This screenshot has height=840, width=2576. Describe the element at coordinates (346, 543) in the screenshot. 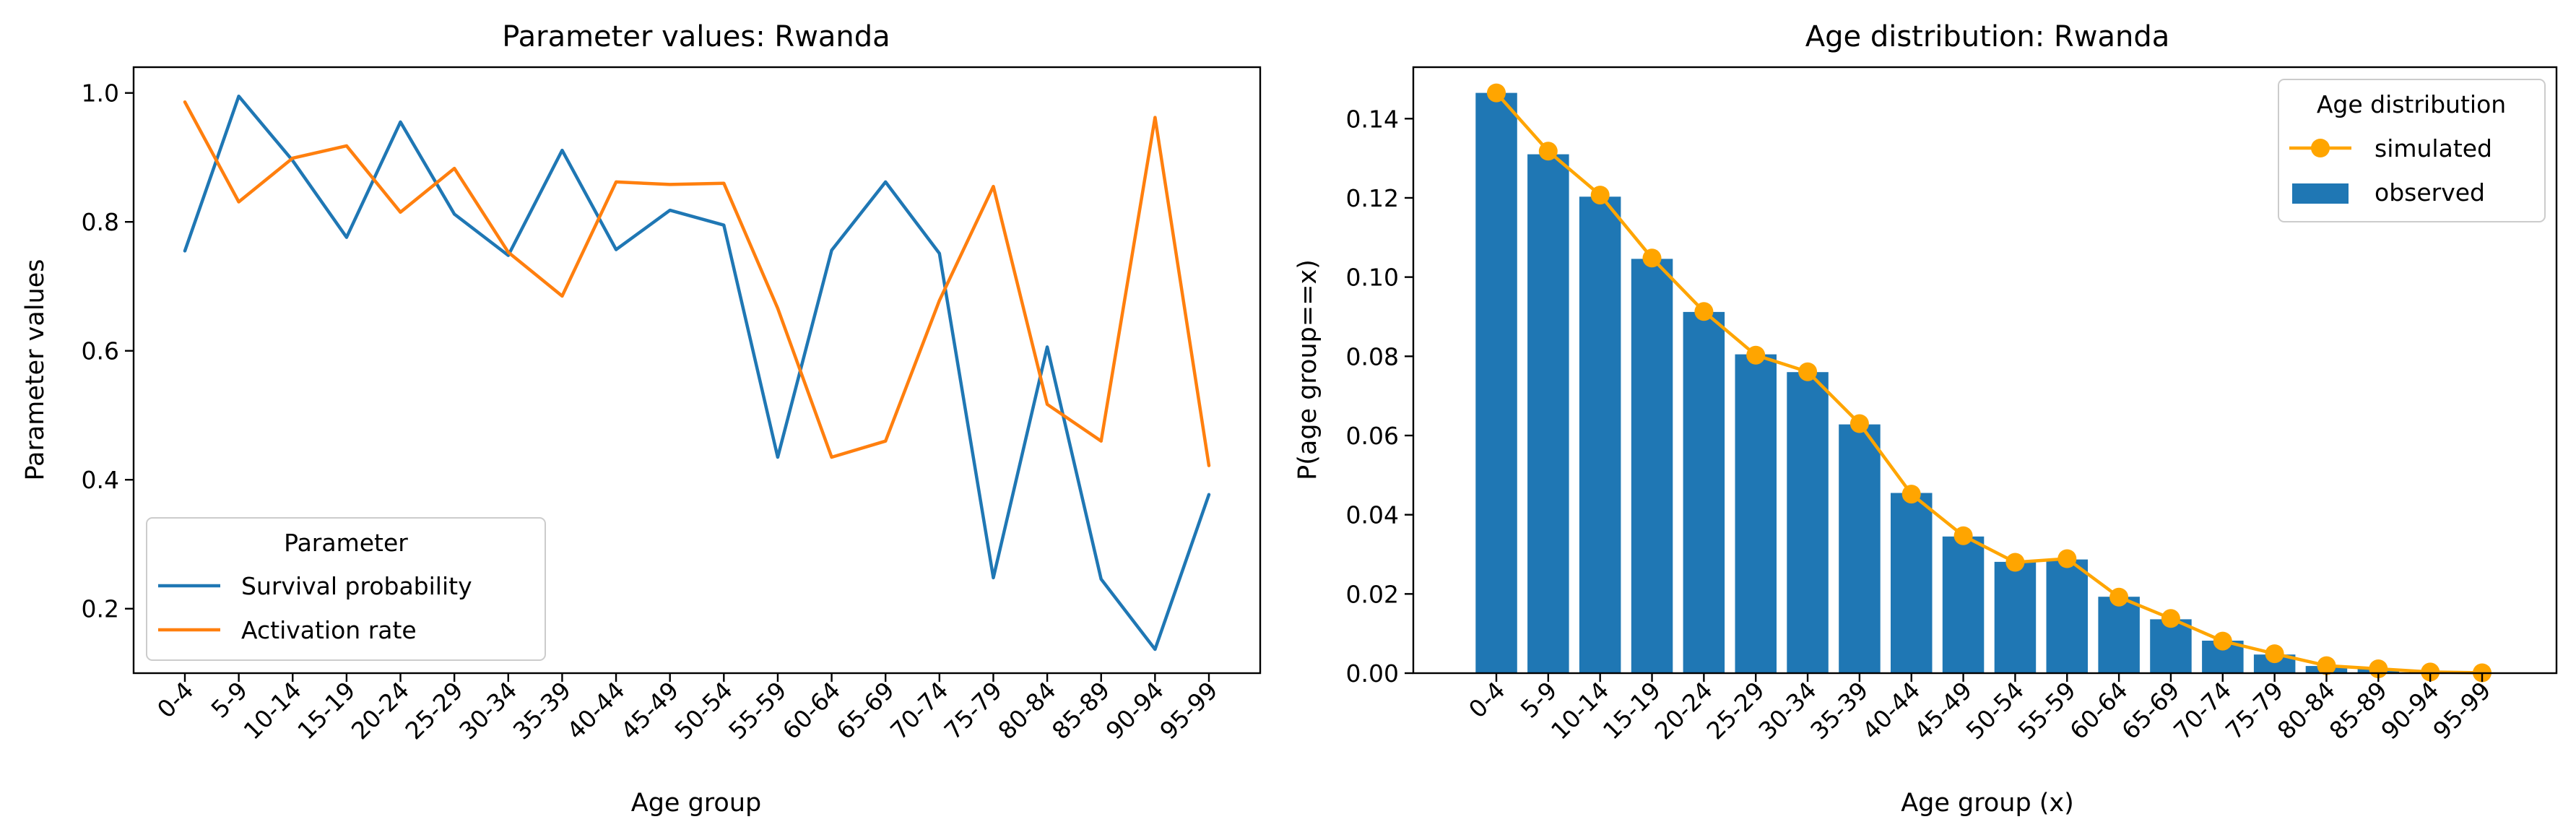

I see `legend-title: Parameter` at that location.